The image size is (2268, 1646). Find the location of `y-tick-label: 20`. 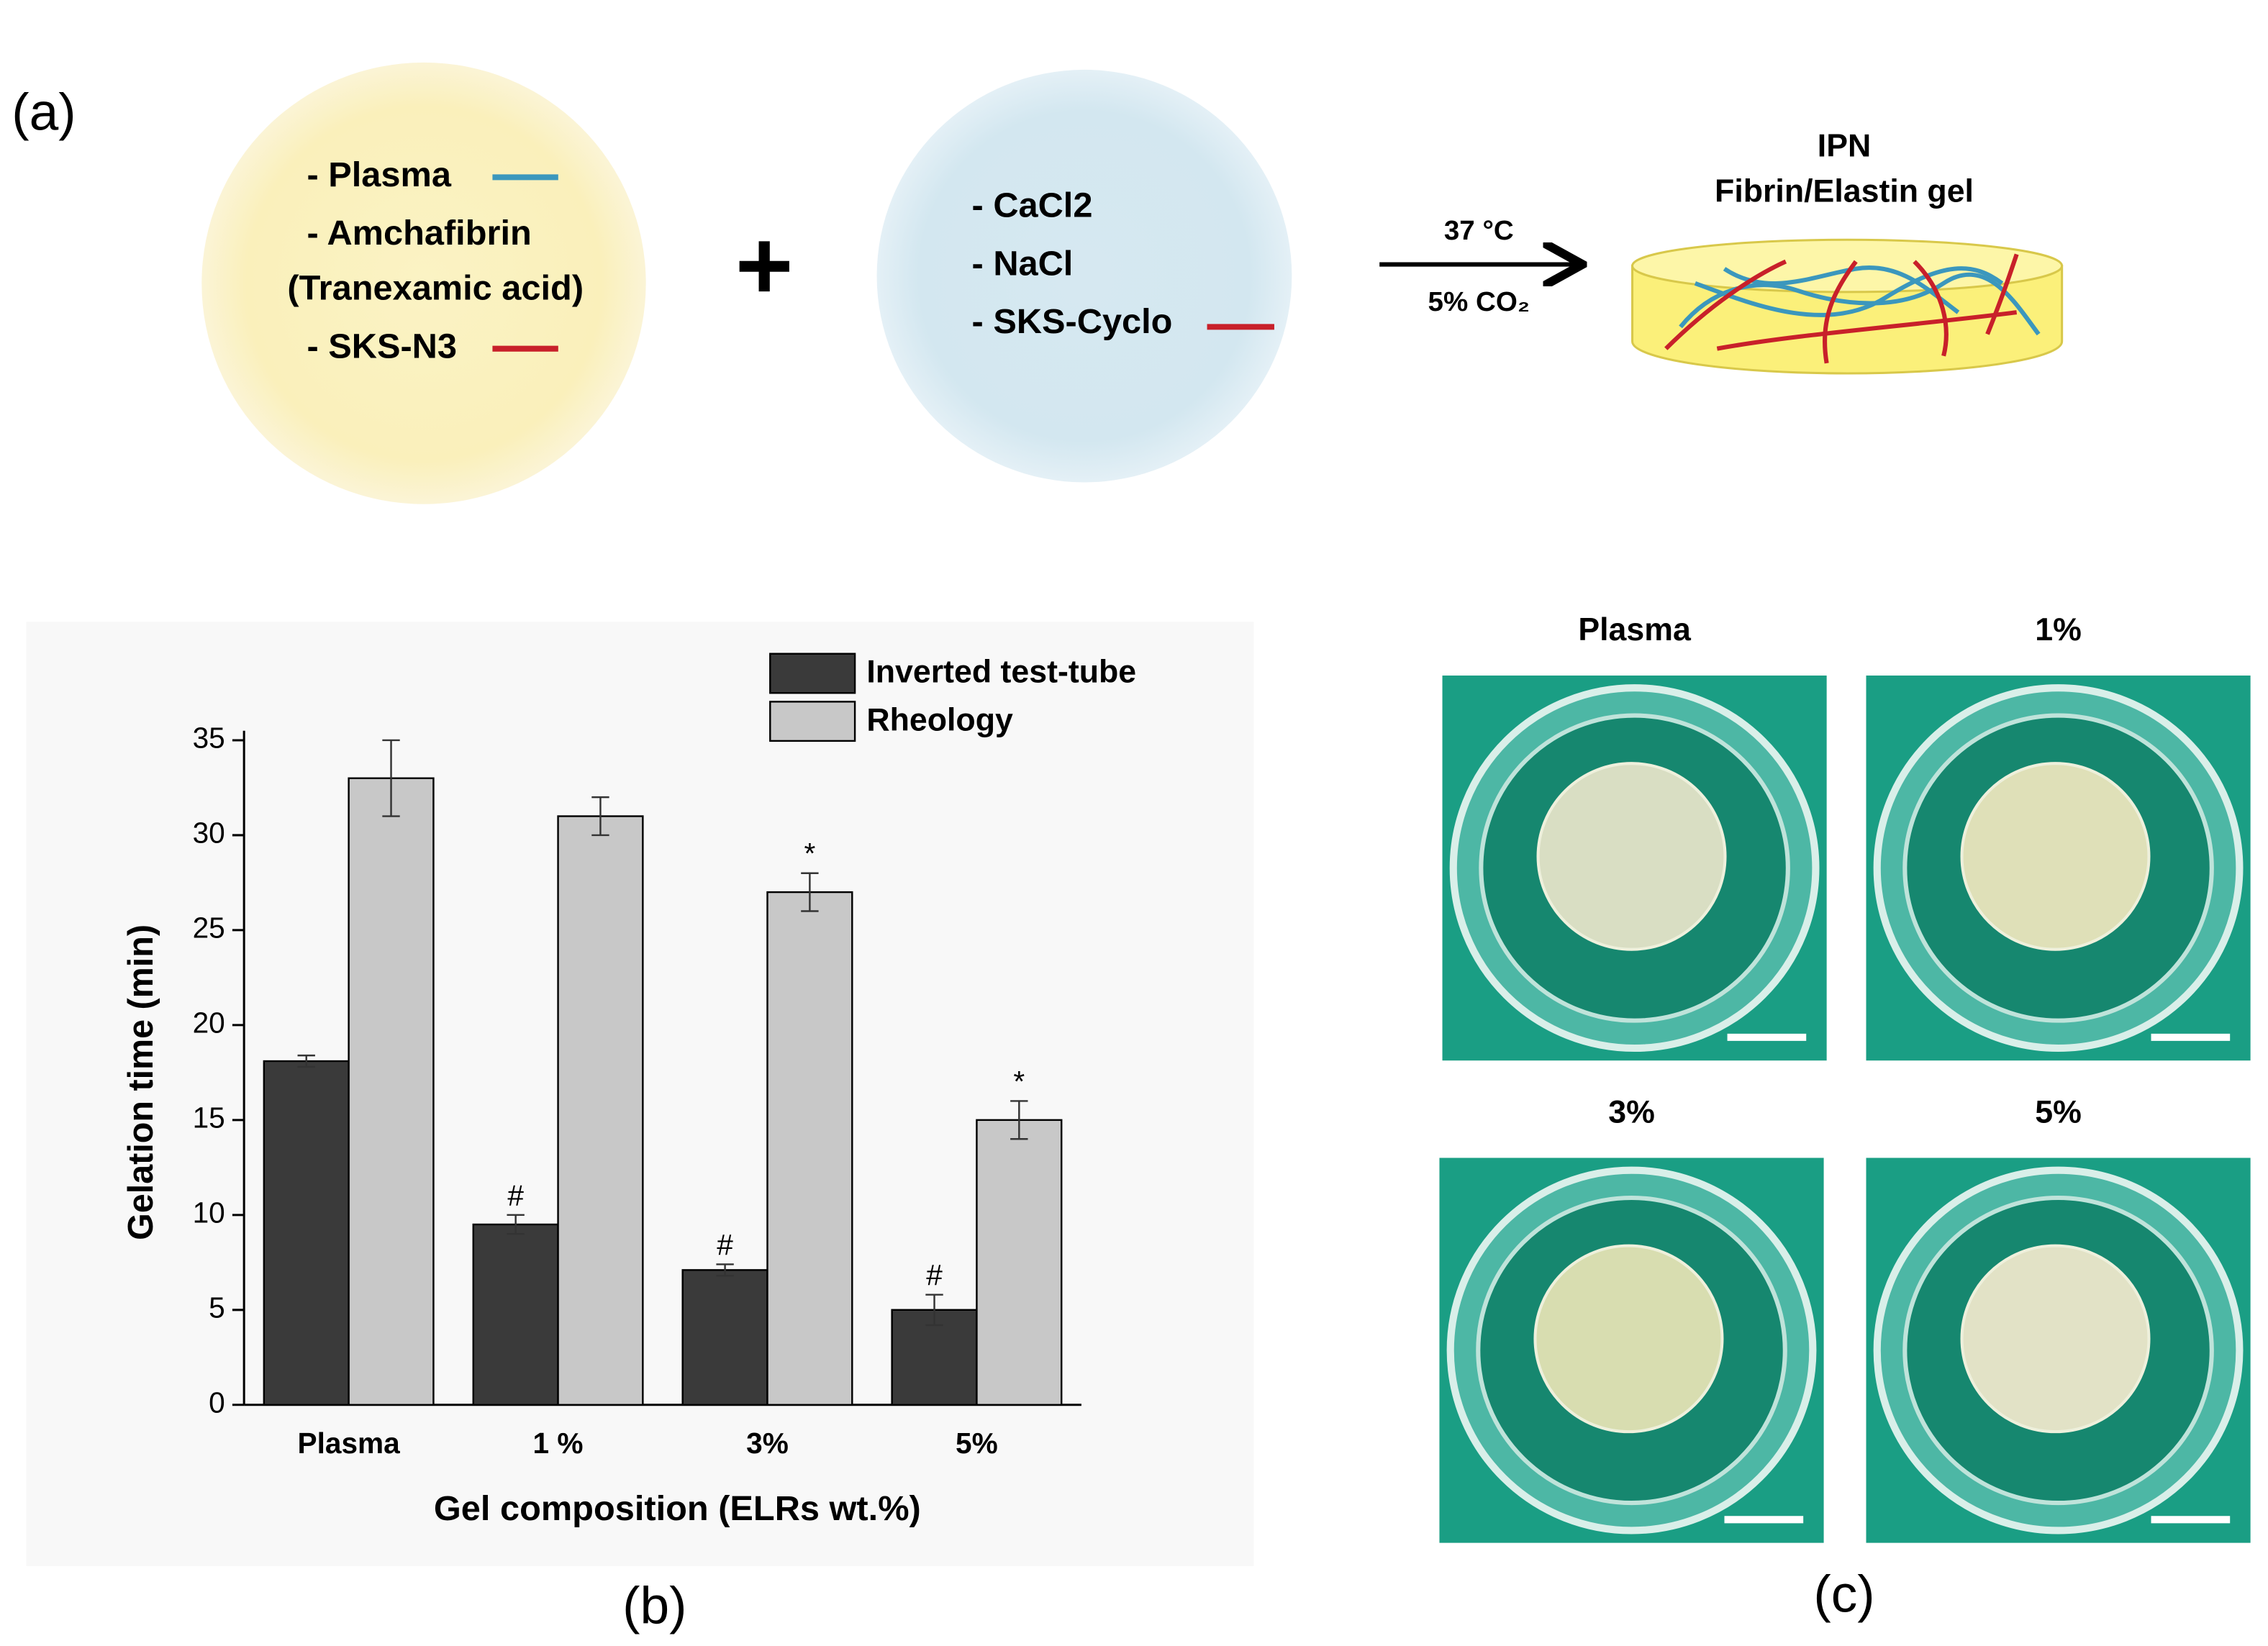

y-tick-label: 20 is located at coordinates (209, 1023).